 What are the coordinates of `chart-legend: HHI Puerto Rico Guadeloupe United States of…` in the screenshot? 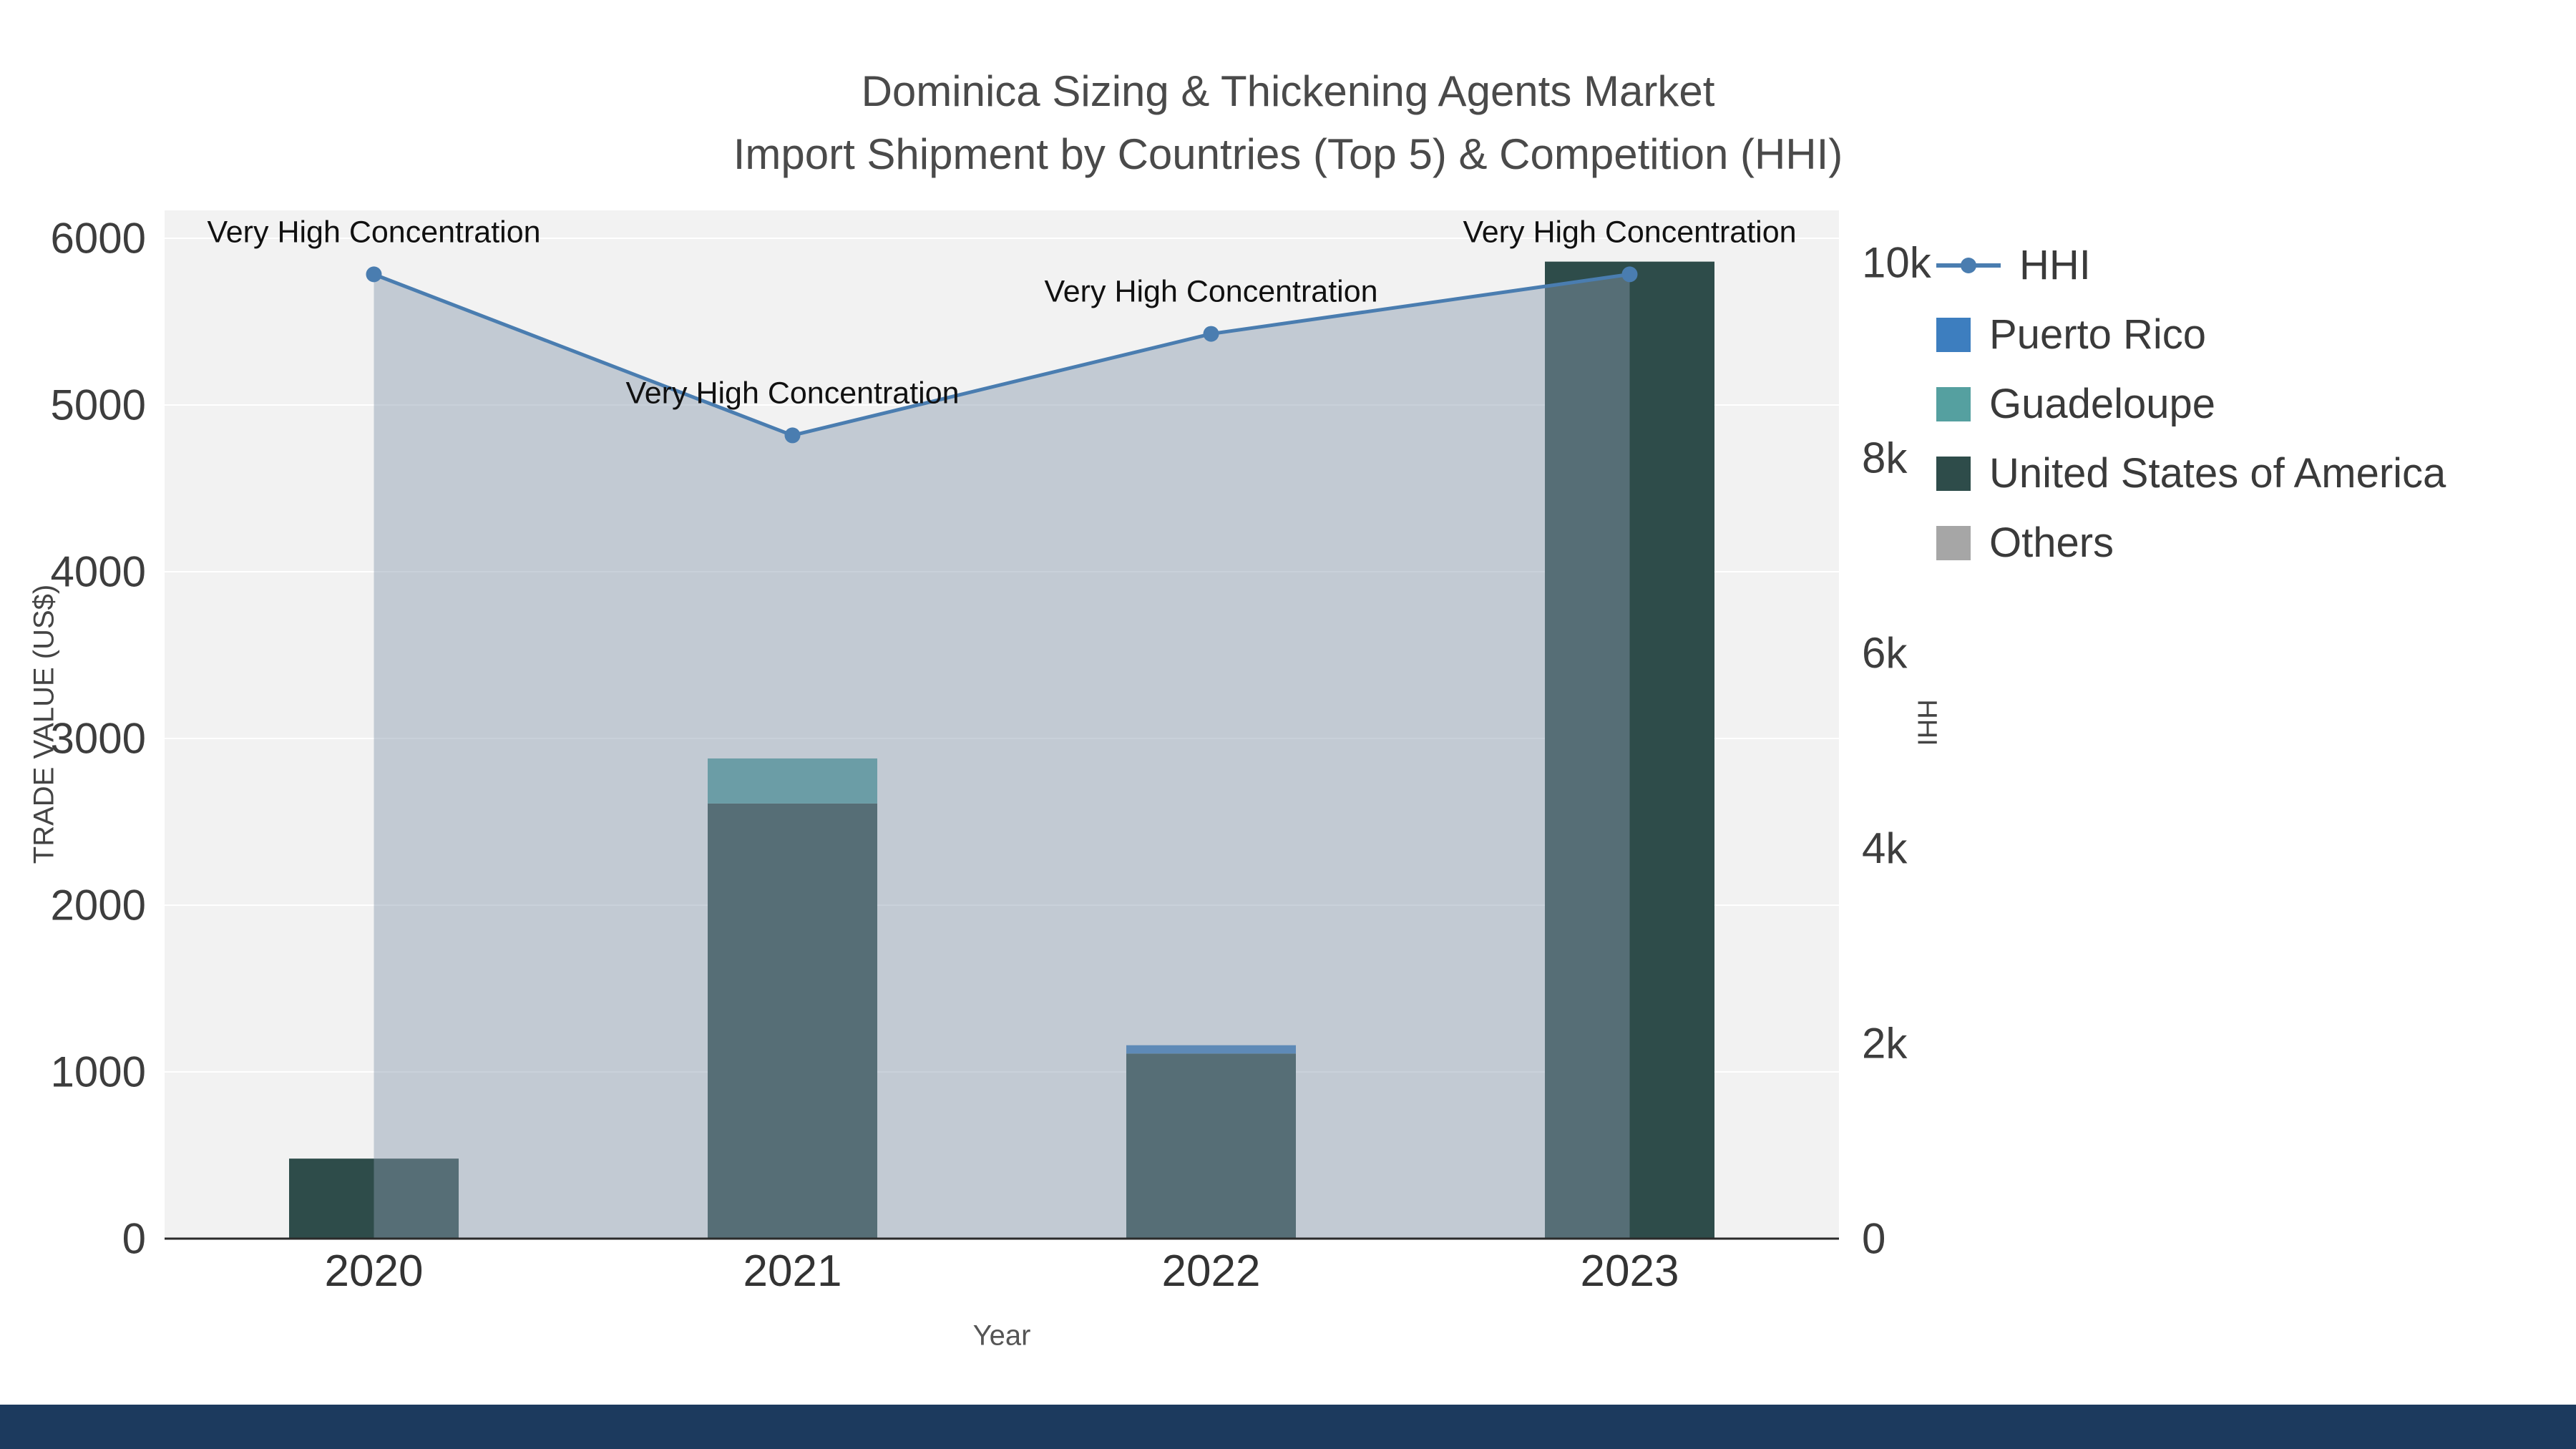 It's located at (2191, 403).